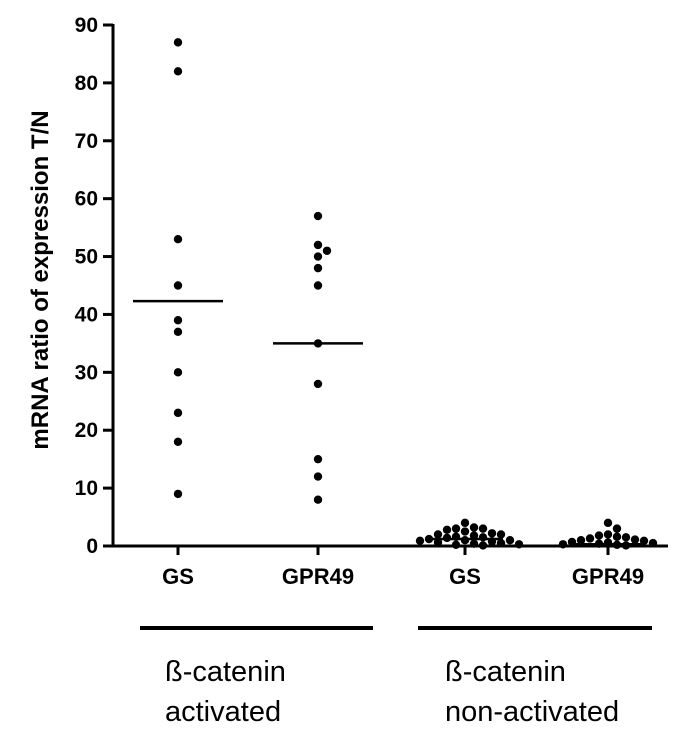  Describe the element at coordinates (95, 286) in the screenshot. I see `y-axis: 0 10 20 30 40 50 60 70 80 90` at that location.